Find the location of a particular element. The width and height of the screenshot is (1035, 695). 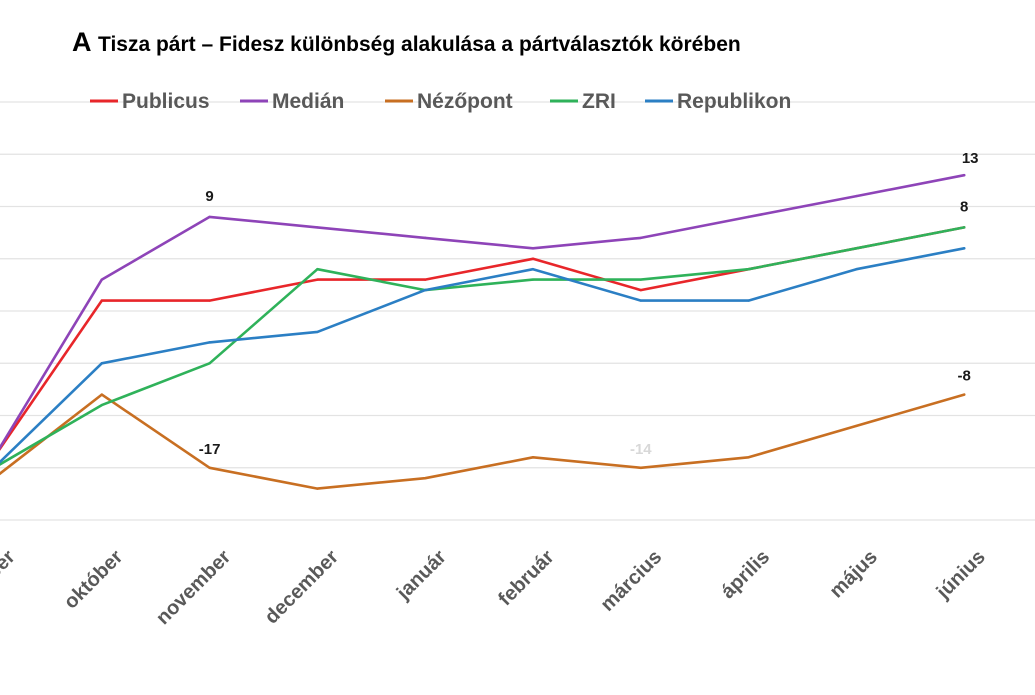

series-nézőpont is located at coordinates (483, 441).